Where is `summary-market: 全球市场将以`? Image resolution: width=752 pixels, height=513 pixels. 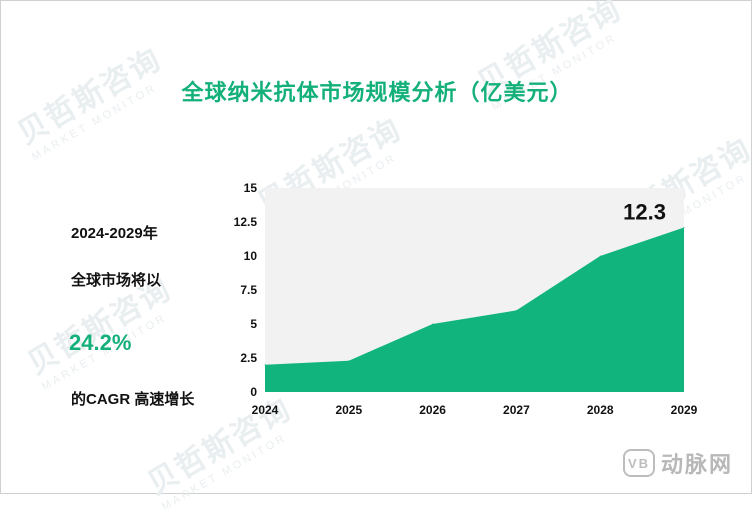
summary-market: 全球市场将以 is located at coordinates (116, 280).